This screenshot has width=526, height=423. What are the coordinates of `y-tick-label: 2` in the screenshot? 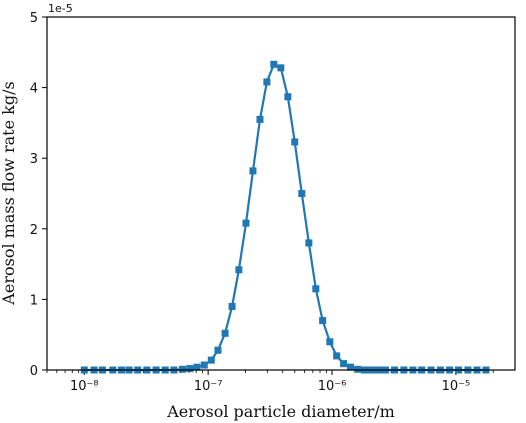 It's located at (34, 230).